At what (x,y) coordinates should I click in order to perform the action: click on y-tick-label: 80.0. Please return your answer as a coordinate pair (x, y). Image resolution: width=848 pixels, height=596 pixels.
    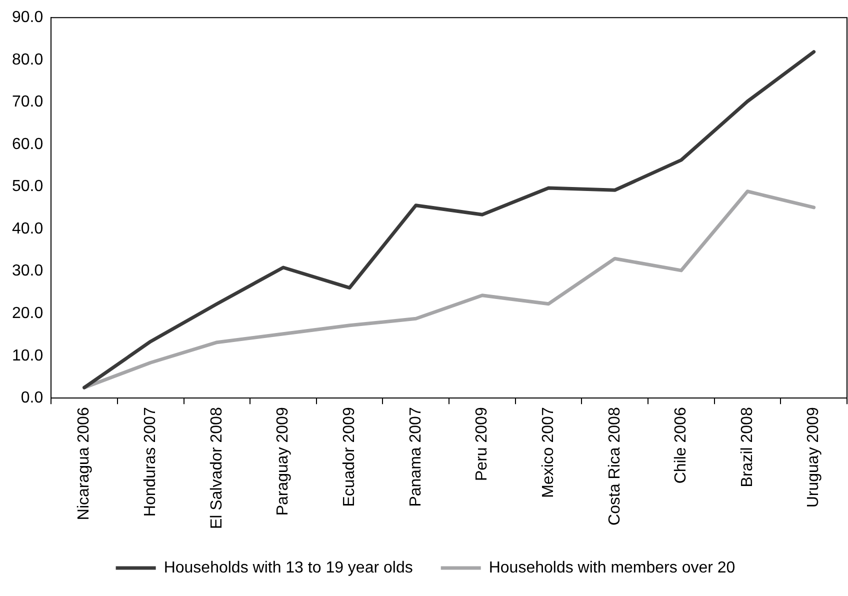
    Looking at the image, I should click on (28, 59).